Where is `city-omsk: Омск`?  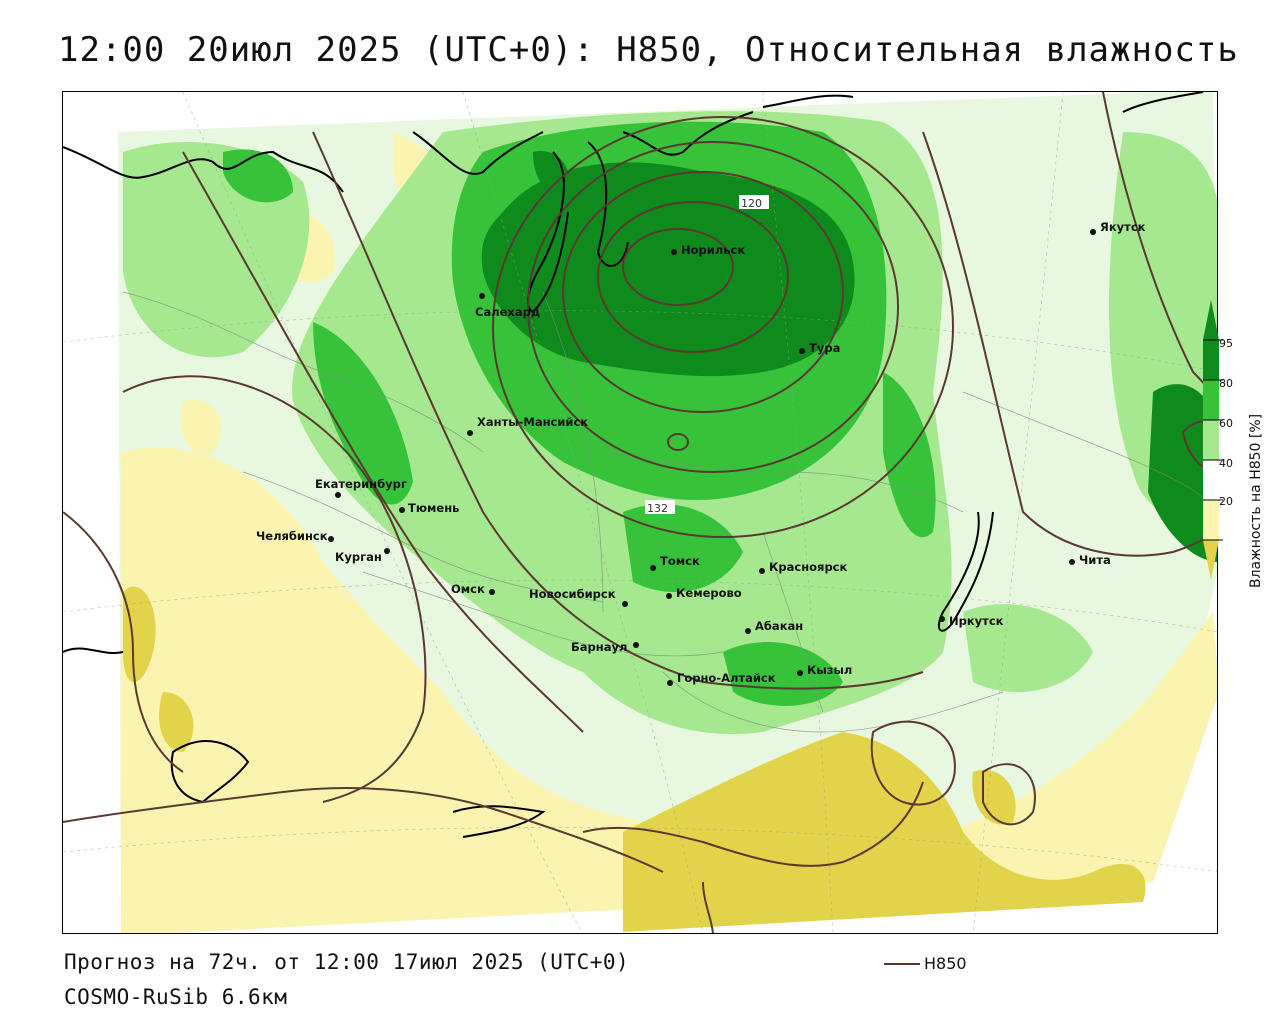 city-omsk: Омск is located at coordinates (473, 589).